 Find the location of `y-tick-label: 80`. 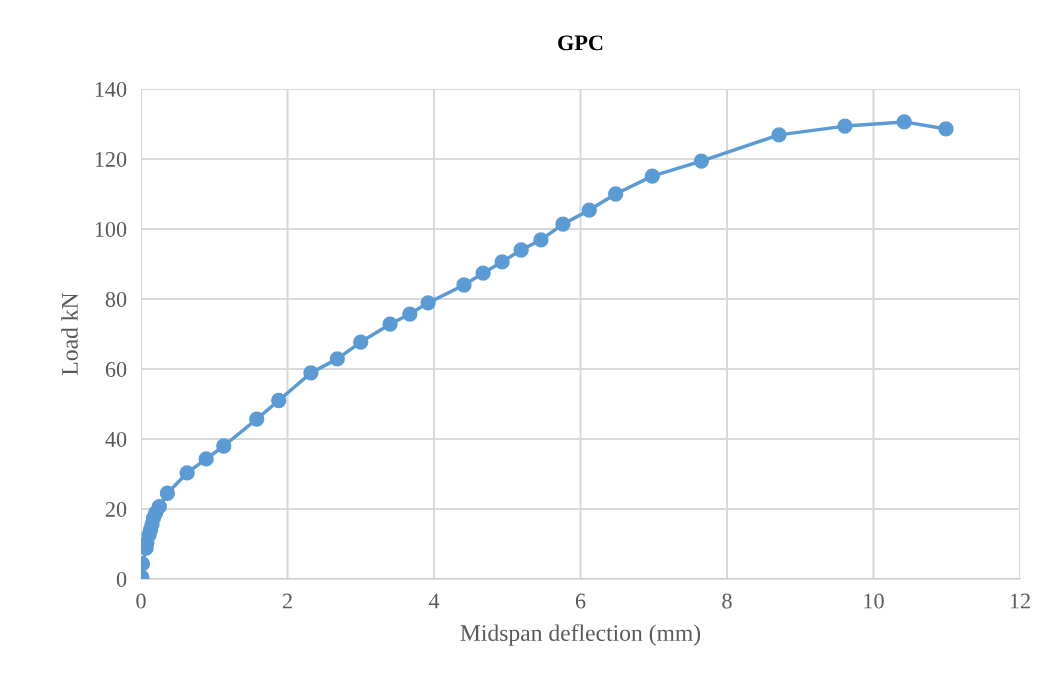

y-tick-label: 80 is located at coordinates (116, 299).